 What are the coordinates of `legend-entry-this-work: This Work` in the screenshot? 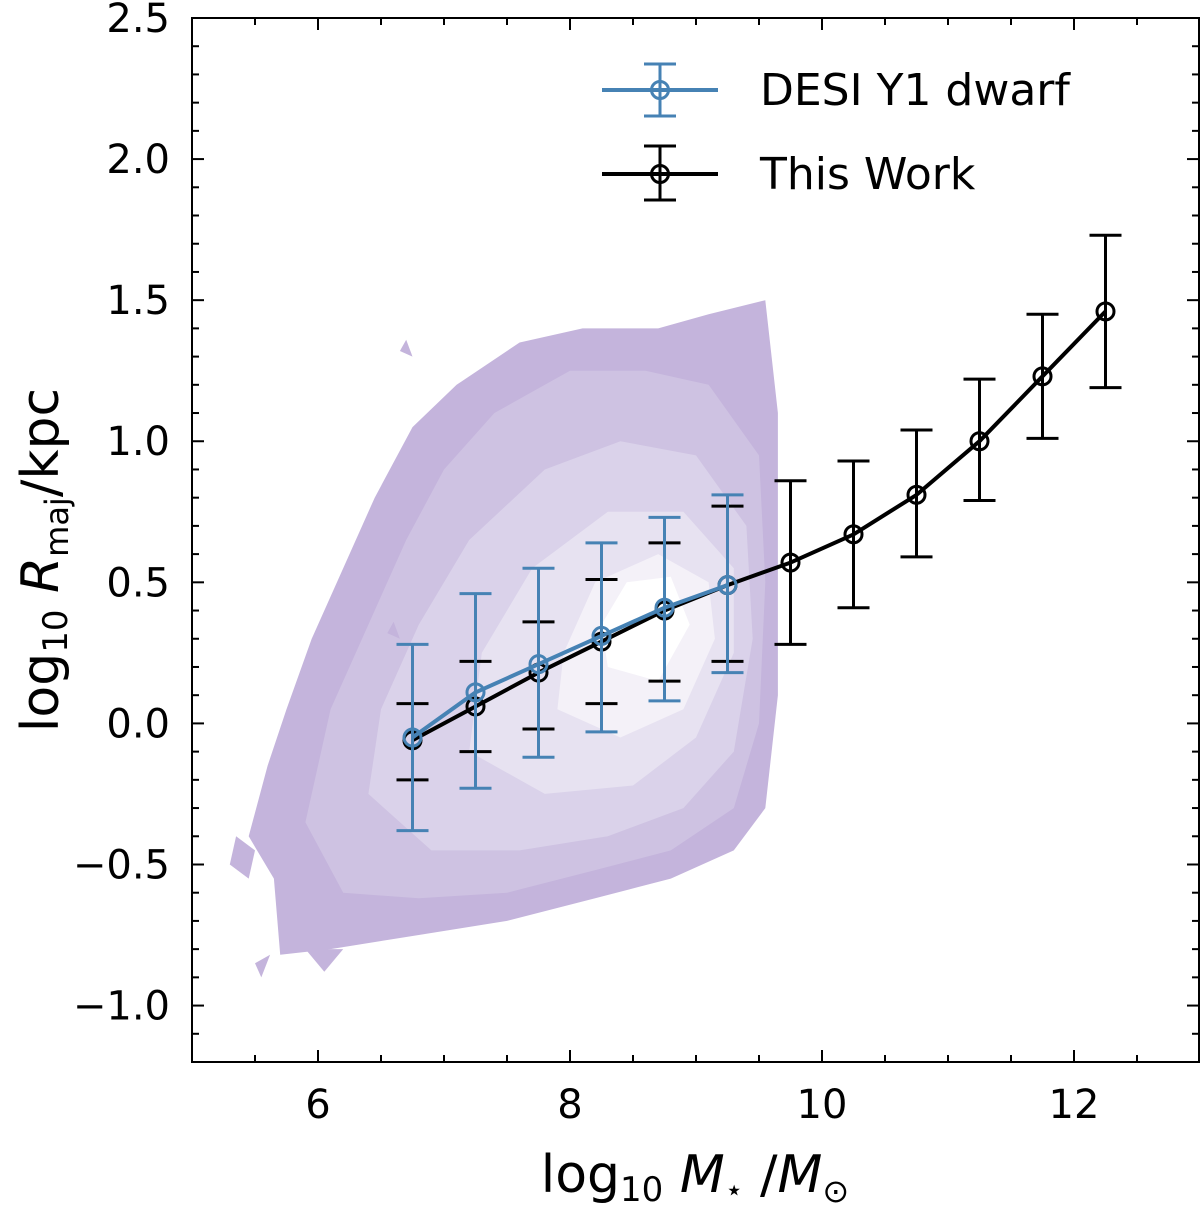 It's located at (789, 173).